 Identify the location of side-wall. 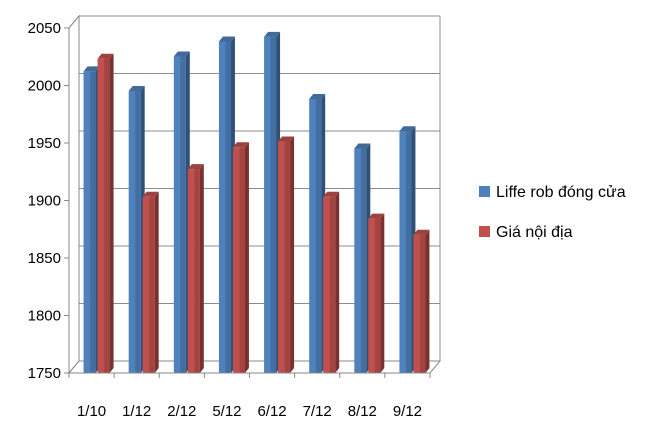
(74, 194).